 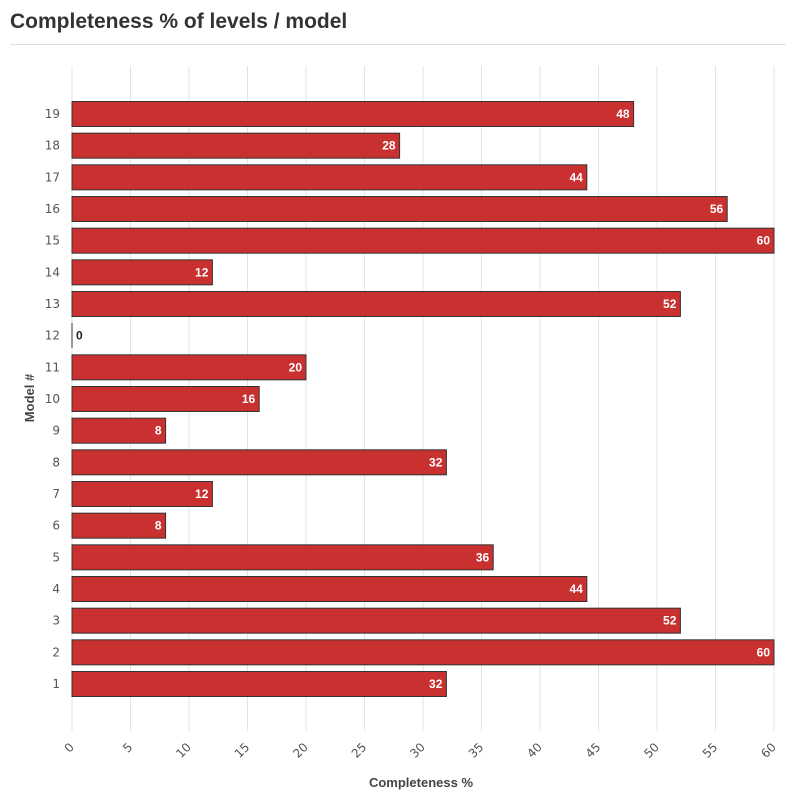 What do you see at coordinates (29, 397) in the screenshot?
I see `y-axis-title: Model #` at bounding box center [29, 397].